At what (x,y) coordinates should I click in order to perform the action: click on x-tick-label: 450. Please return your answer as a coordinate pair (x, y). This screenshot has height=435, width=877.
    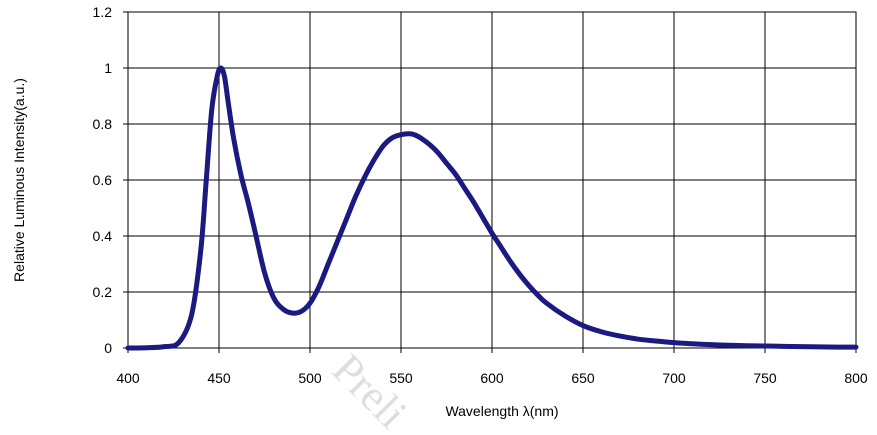
    Looking at the image, I should click on (219, 378).